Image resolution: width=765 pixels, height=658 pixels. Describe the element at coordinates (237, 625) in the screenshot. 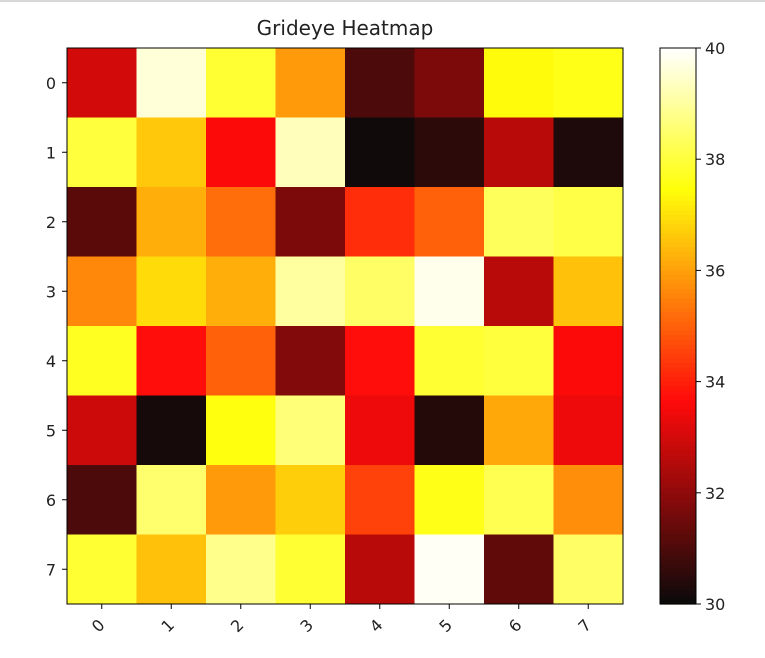

I see `x-tick-label: 2` at that location.